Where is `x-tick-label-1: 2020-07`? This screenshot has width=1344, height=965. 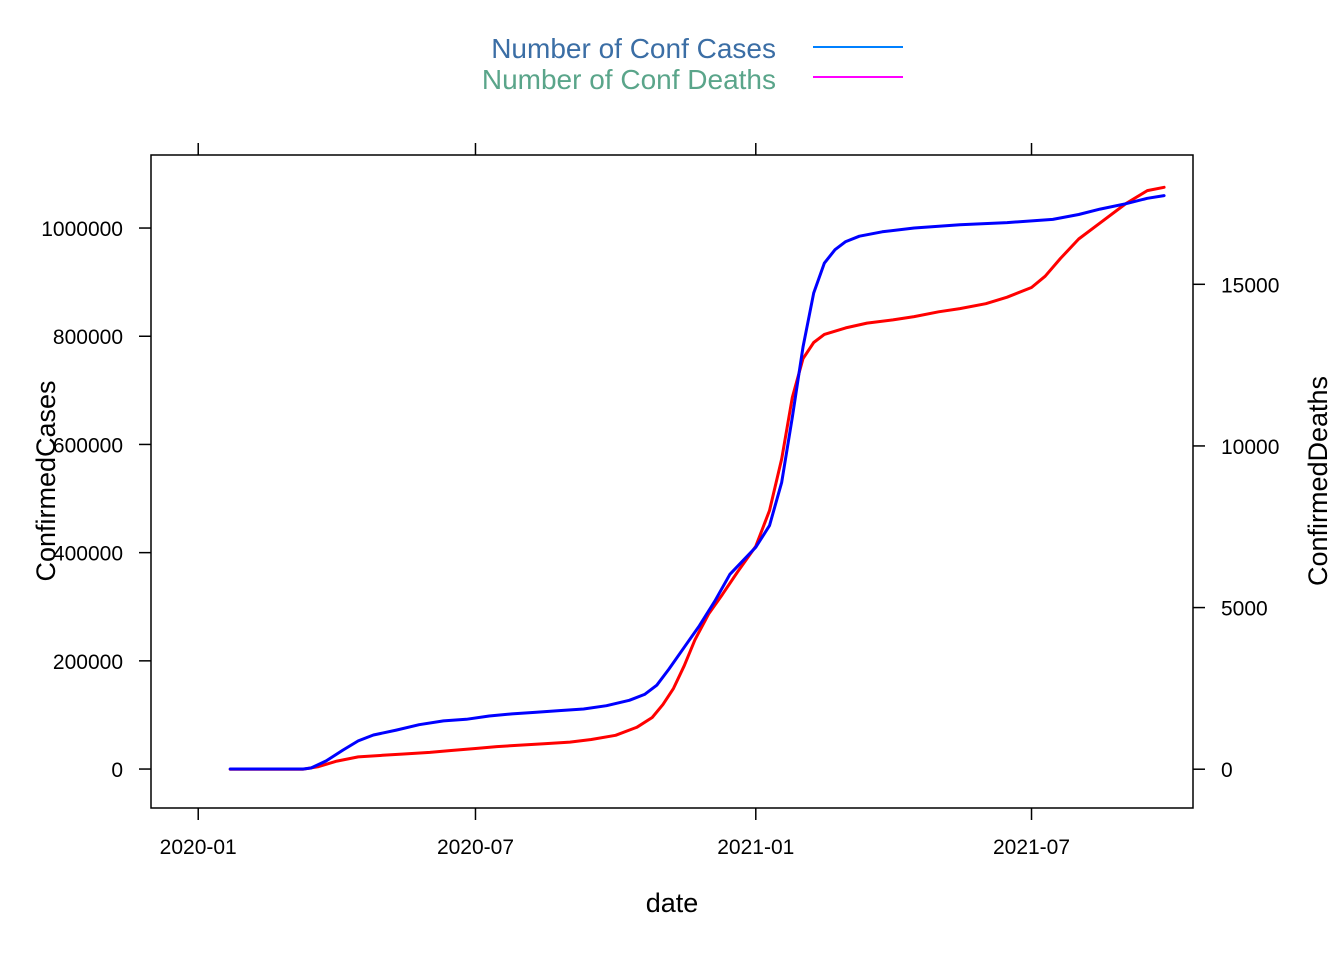 x-tick-label-1: 2020-07 is located at coordinates (475, 847).